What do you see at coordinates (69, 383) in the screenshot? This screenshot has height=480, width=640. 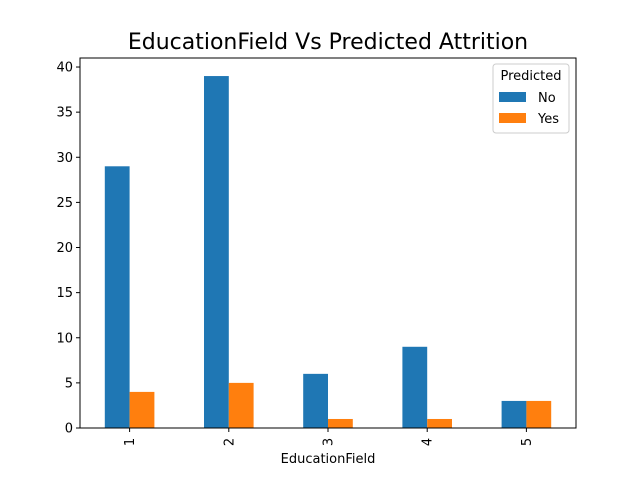 I see `y-tick-label: 5` at bounding box center [69, 383].